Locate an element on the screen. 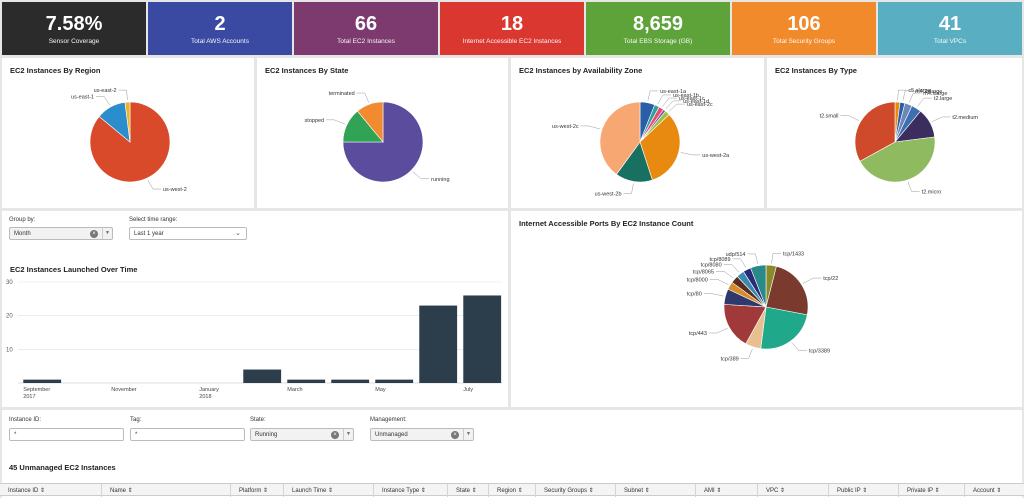 The image size is (1024, 498). pie-slice-t2-micro is located at coordinates (897, 159).